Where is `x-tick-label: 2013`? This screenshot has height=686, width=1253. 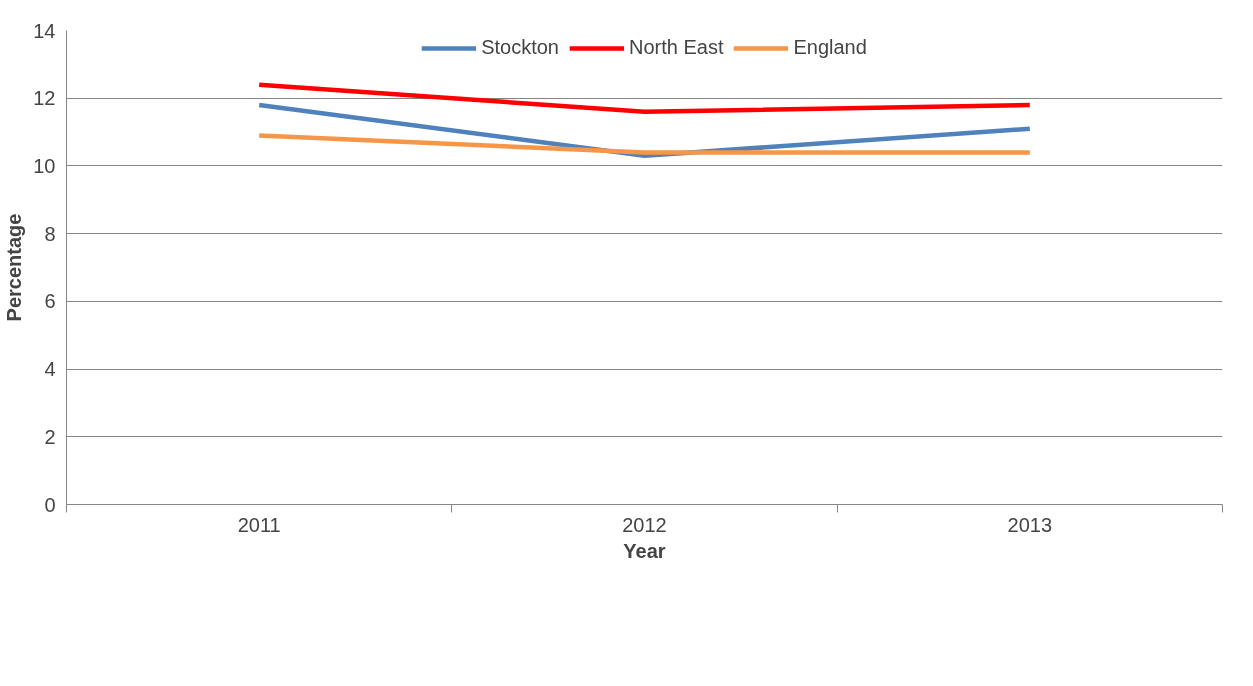
x-tick-label: 2013 is located at coordinates (1030, 524).